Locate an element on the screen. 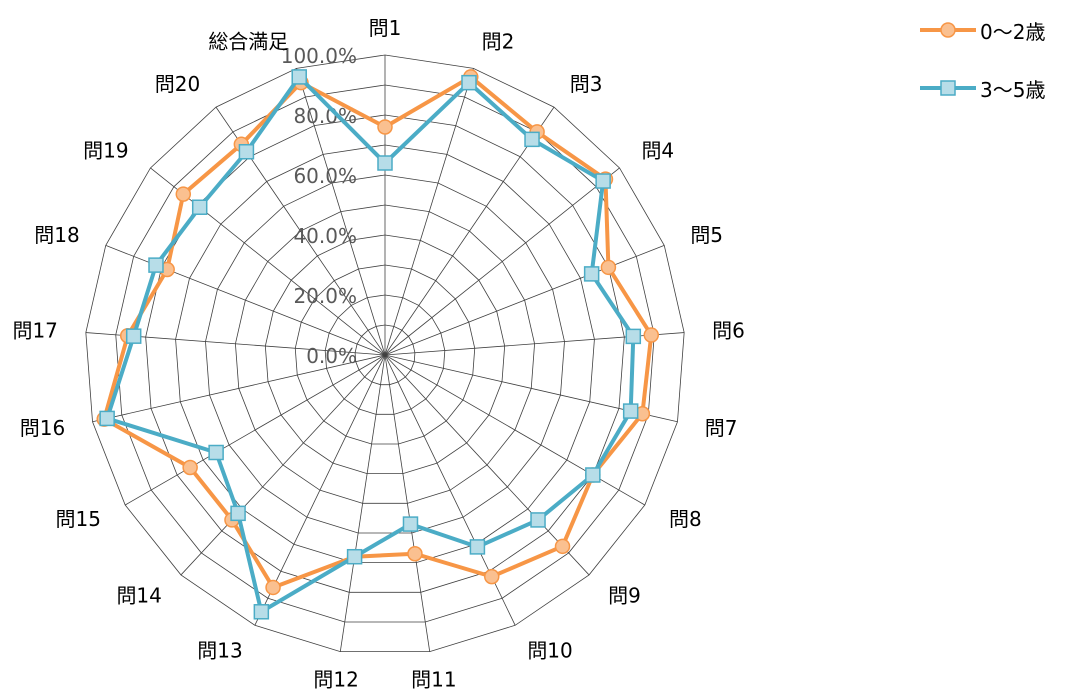 This screenshot has width=1067, height=691. category-label: 問7 is located at coordinates (721, 428).